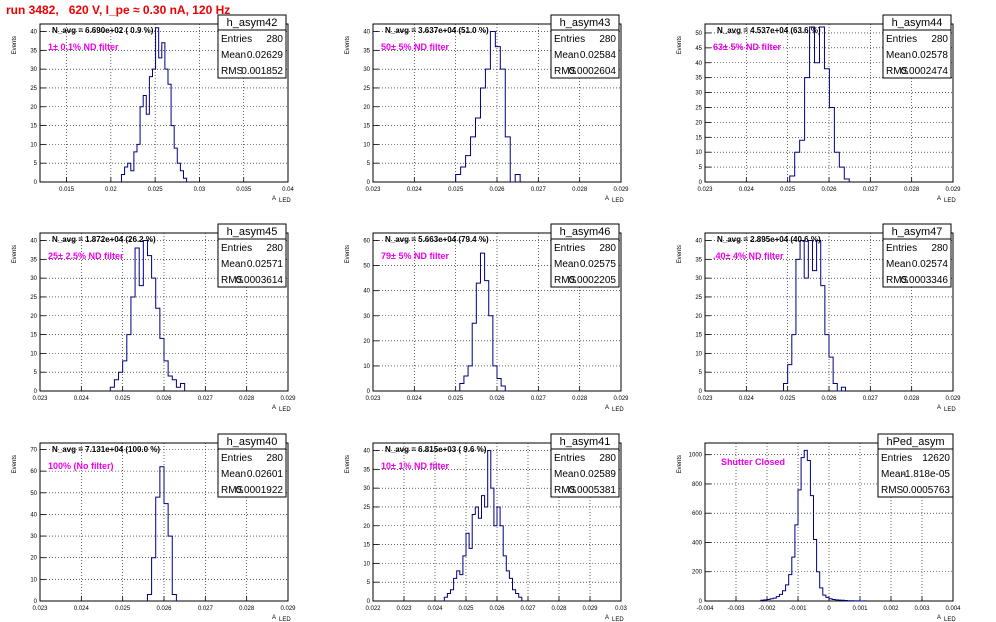 The image size is (996, 622). Describe the element at coordinates (705, 609) in the screenshot. I see `x-tick-label: -0.004` at that location.